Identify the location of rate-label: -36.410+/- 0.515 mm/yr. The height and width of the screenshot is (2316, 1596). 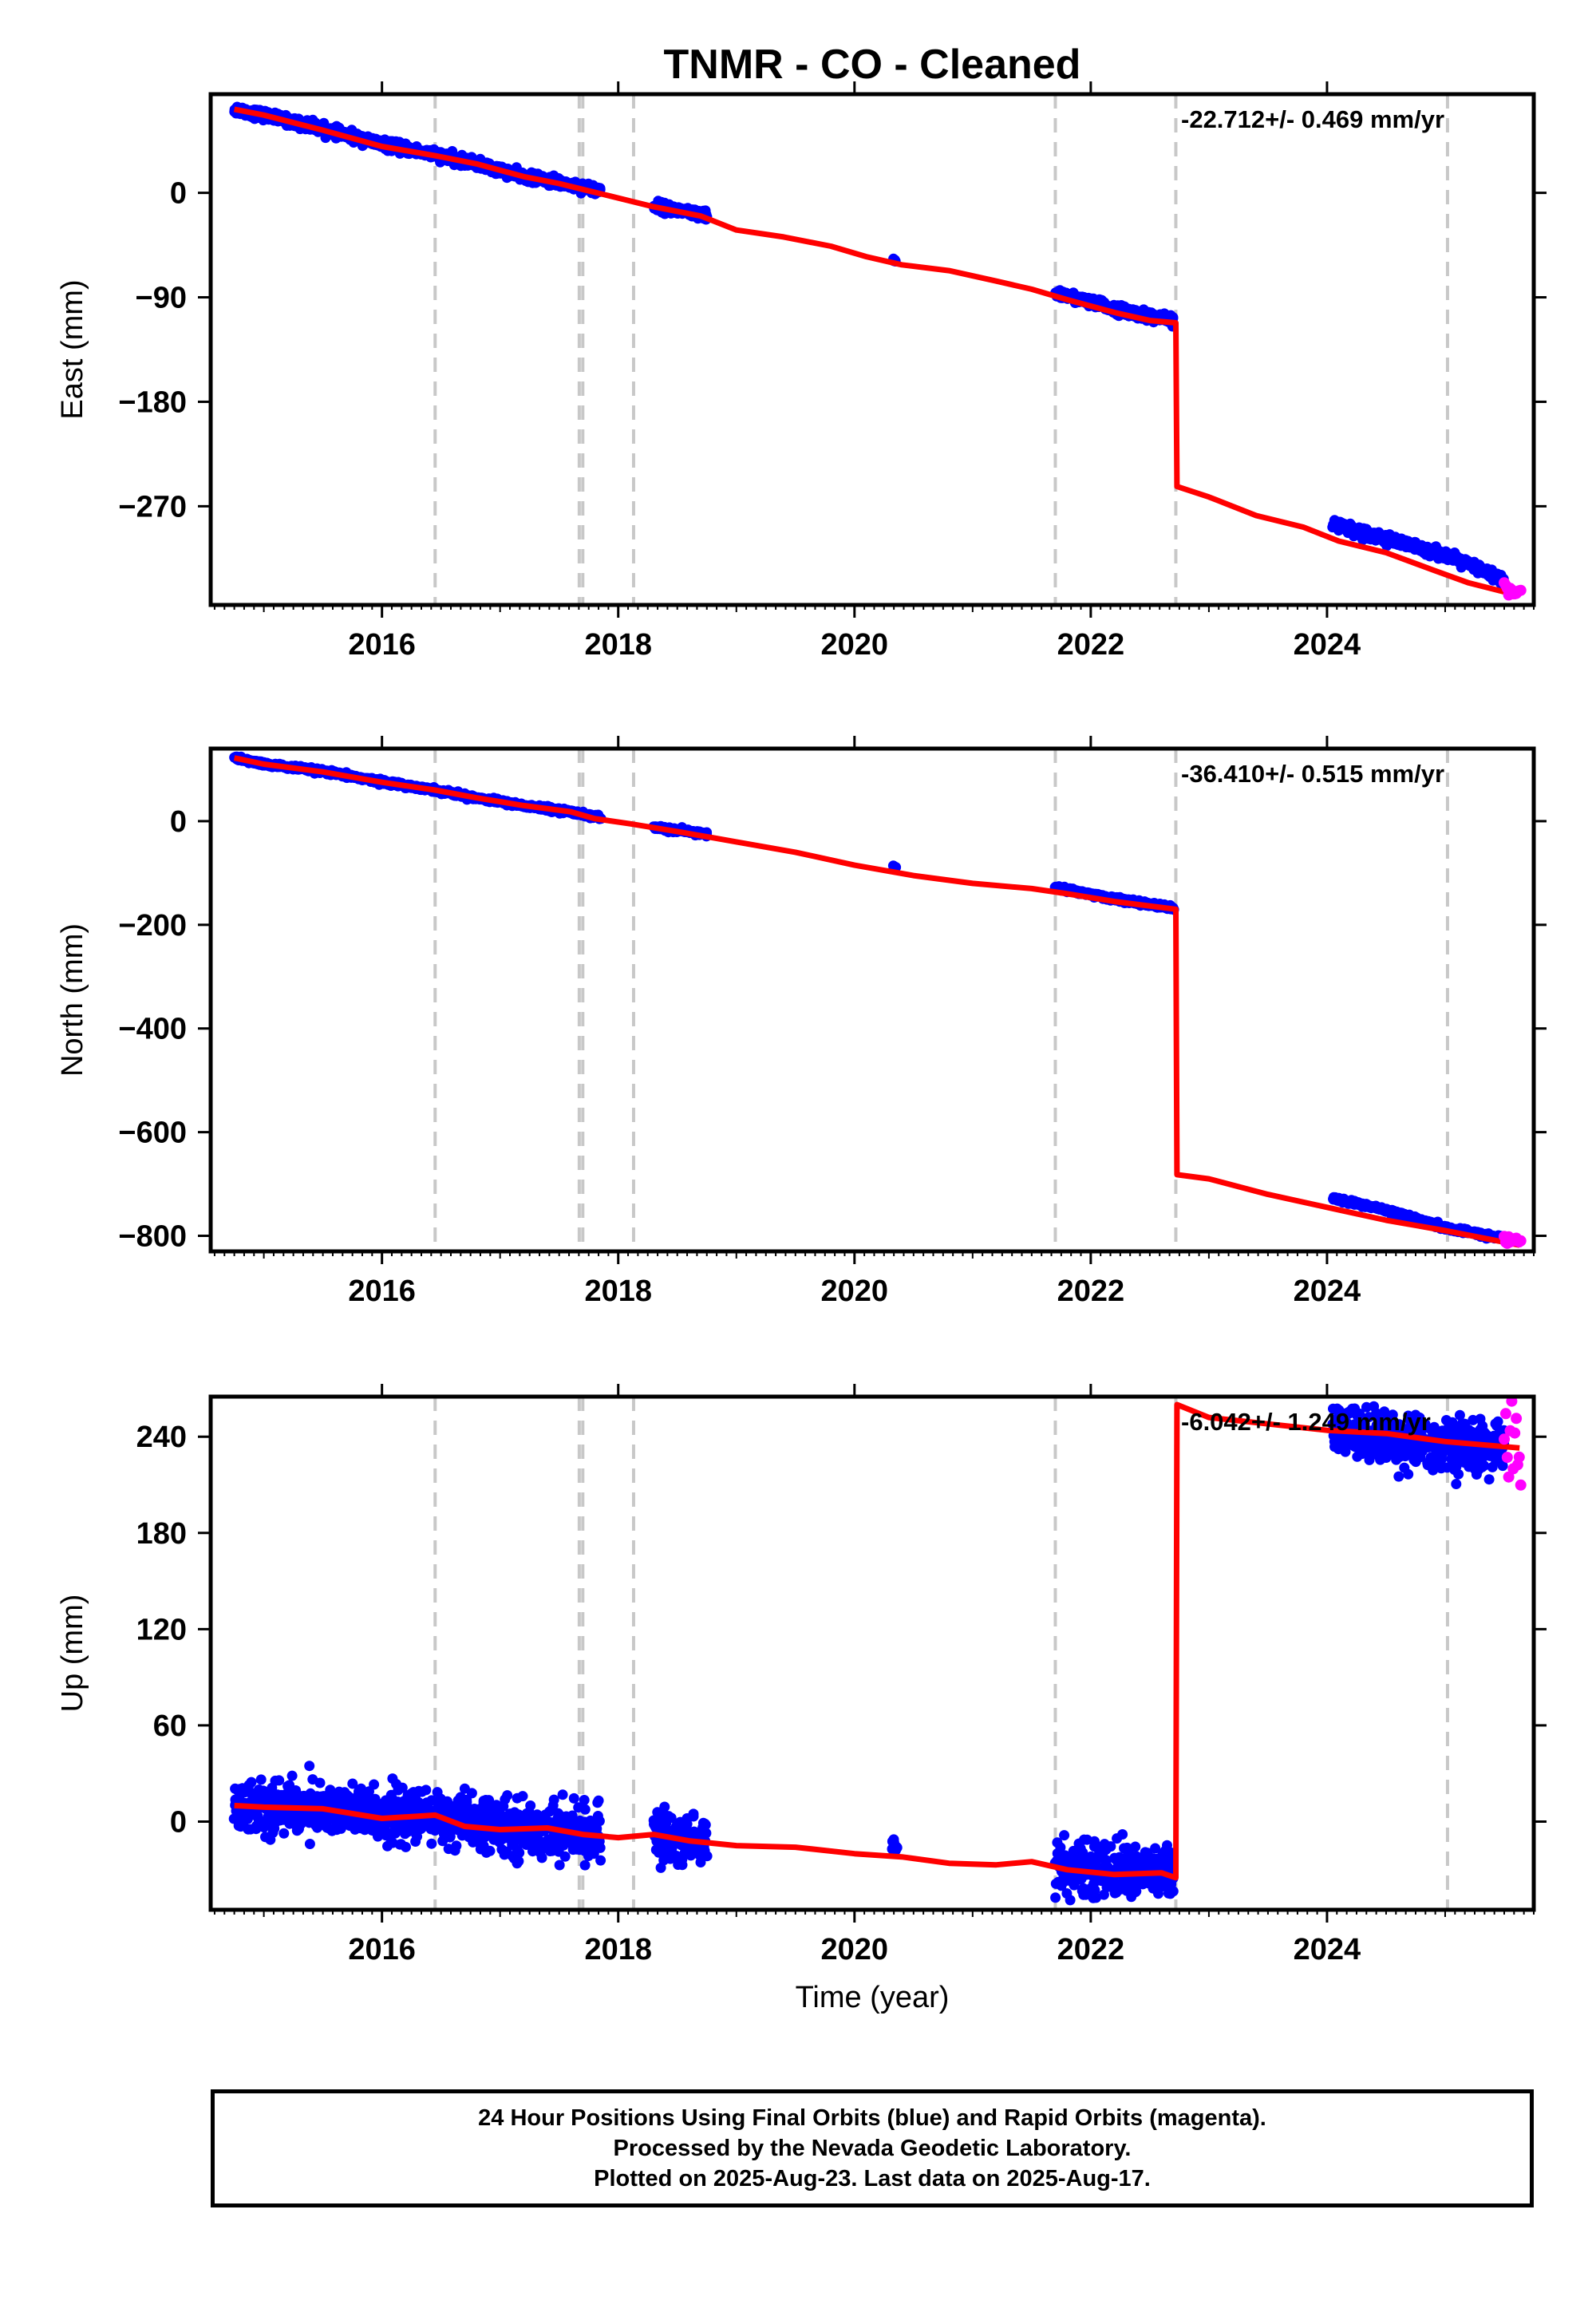
(1312, 774).